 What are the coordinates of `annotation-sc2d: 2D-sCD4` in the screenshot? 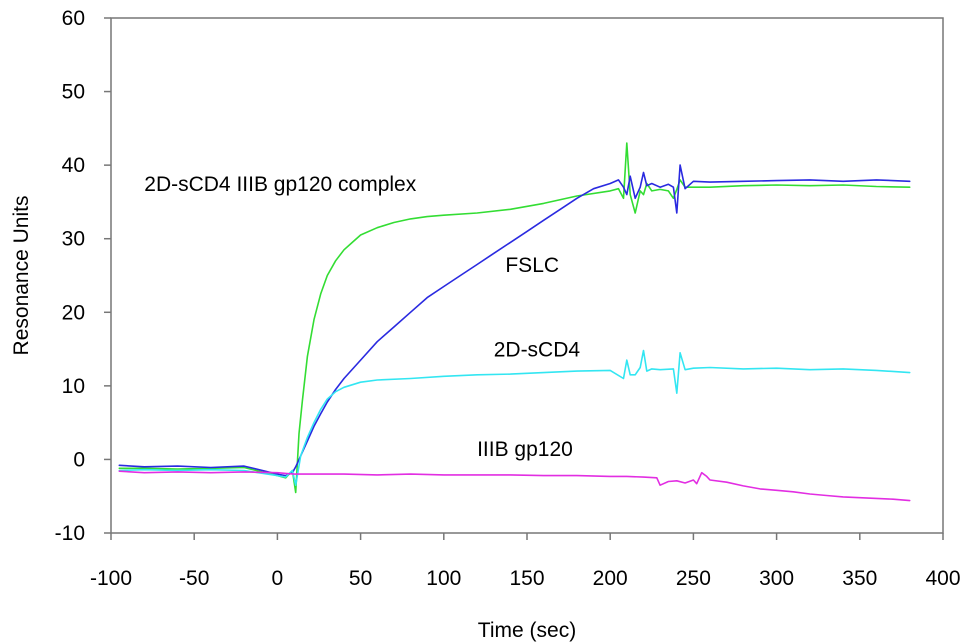 It's located at (537, 349).